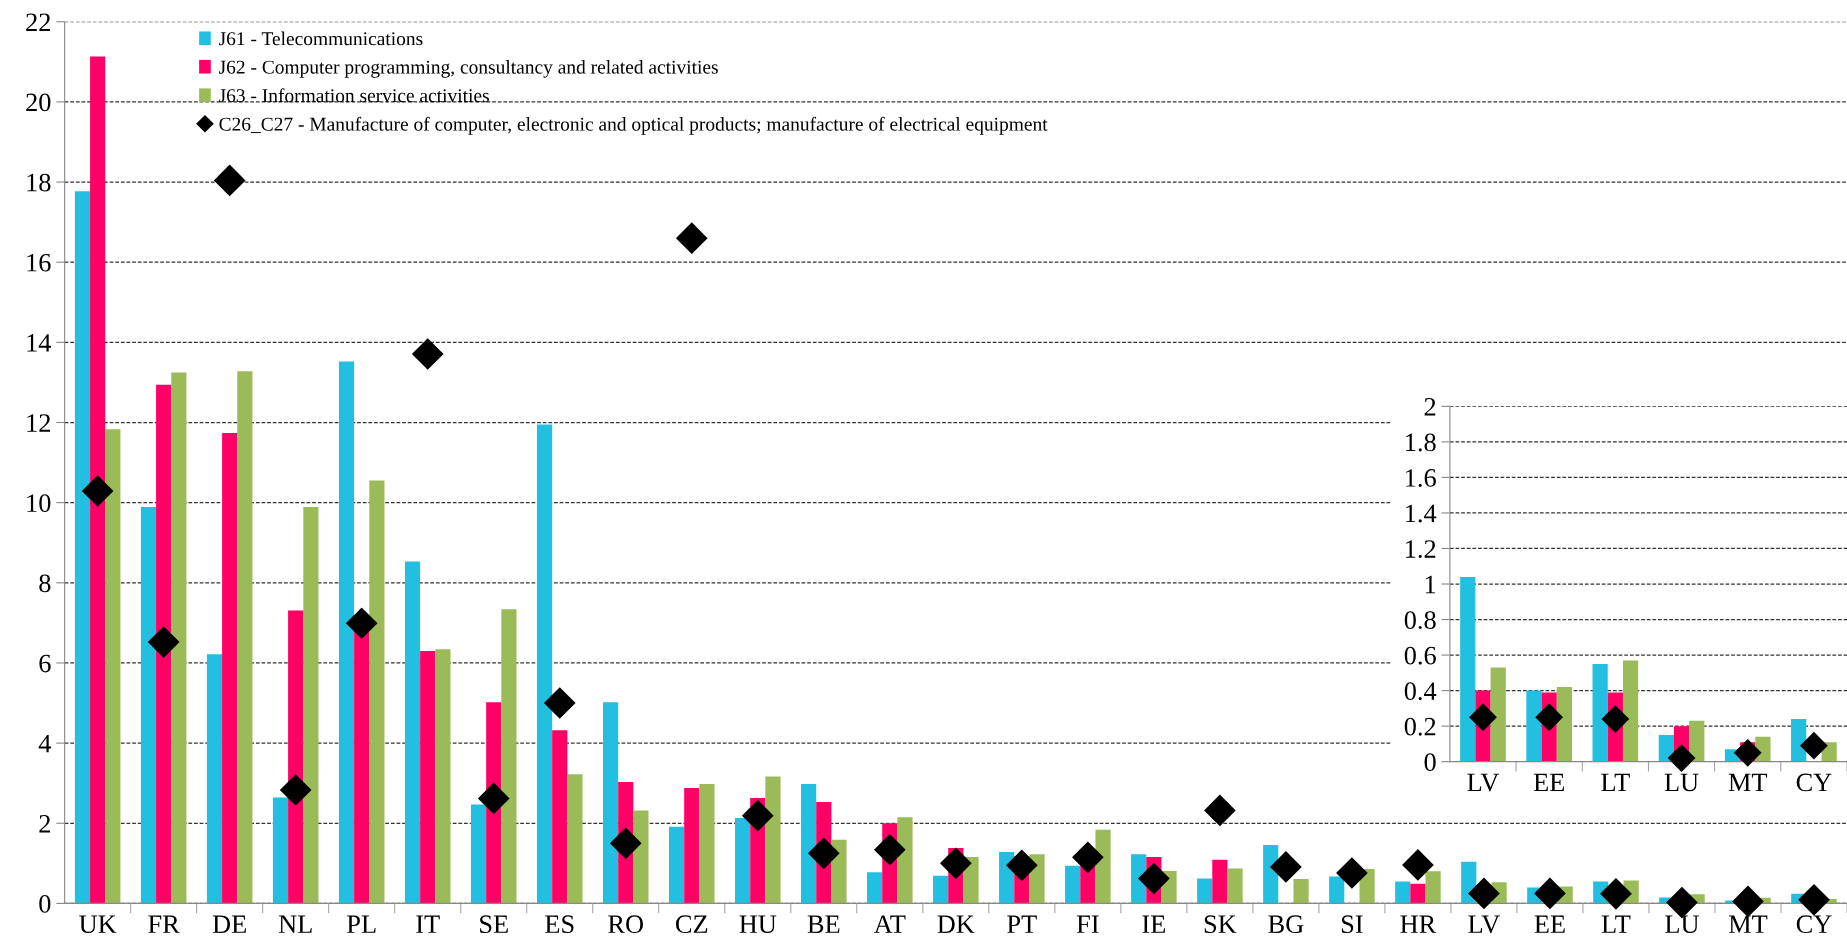 The image size is (1847, 945). Describe the element at coordinates (39, 503) in the screenshot. I see `y-tick-label: 10` at that location.